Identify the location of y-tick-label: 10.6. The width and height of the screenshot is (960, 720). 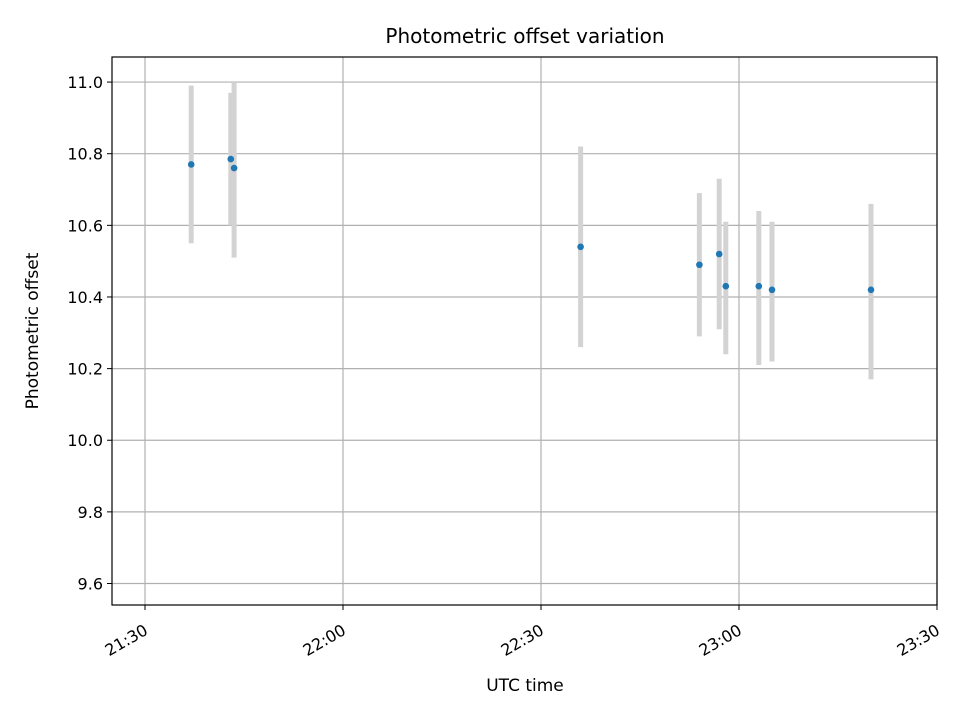
(85, 225).